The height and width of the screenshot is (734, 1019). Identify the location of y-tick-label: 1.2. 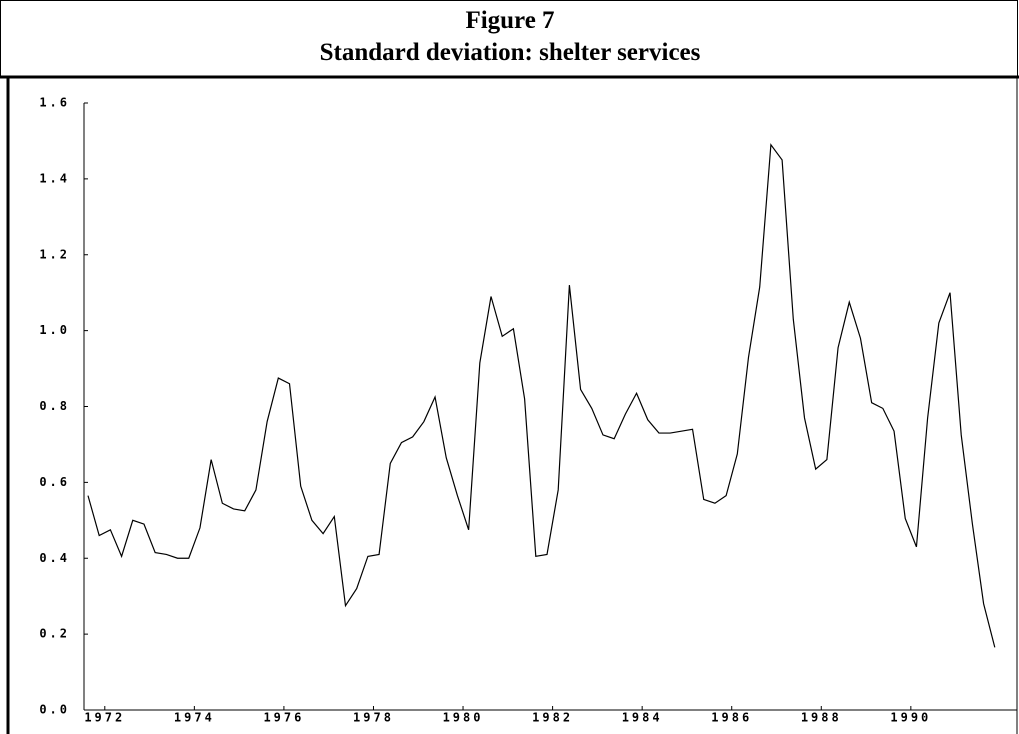
(54, 254).